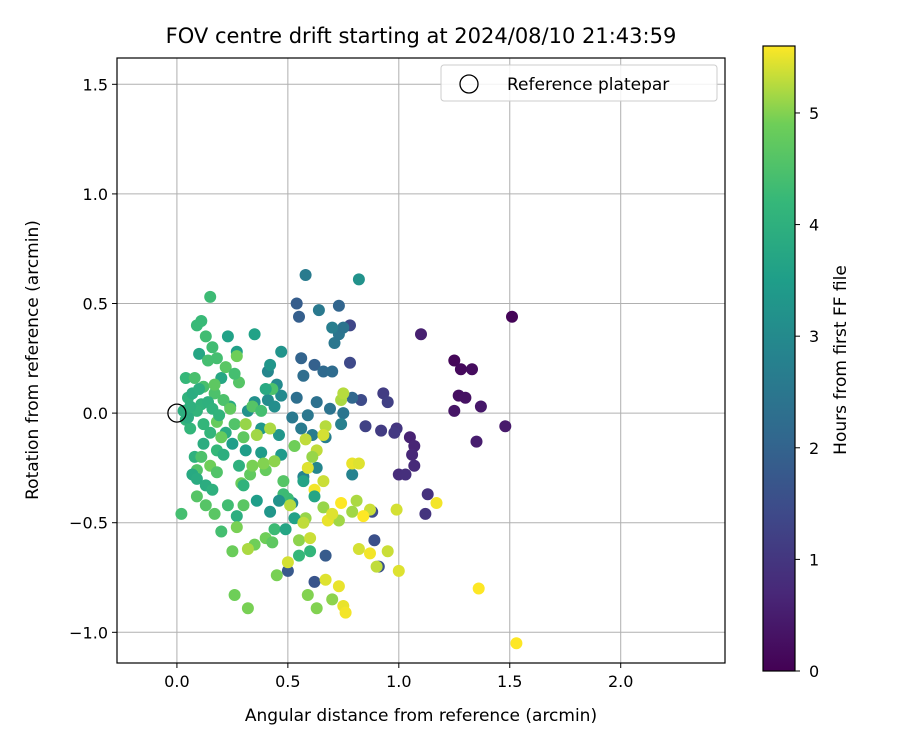 The width and height of the screenshot is (900, 750). Describe the element at coordinates (88, 523) in the screenshot. I see `y-tick-label: −0.5` at that location.